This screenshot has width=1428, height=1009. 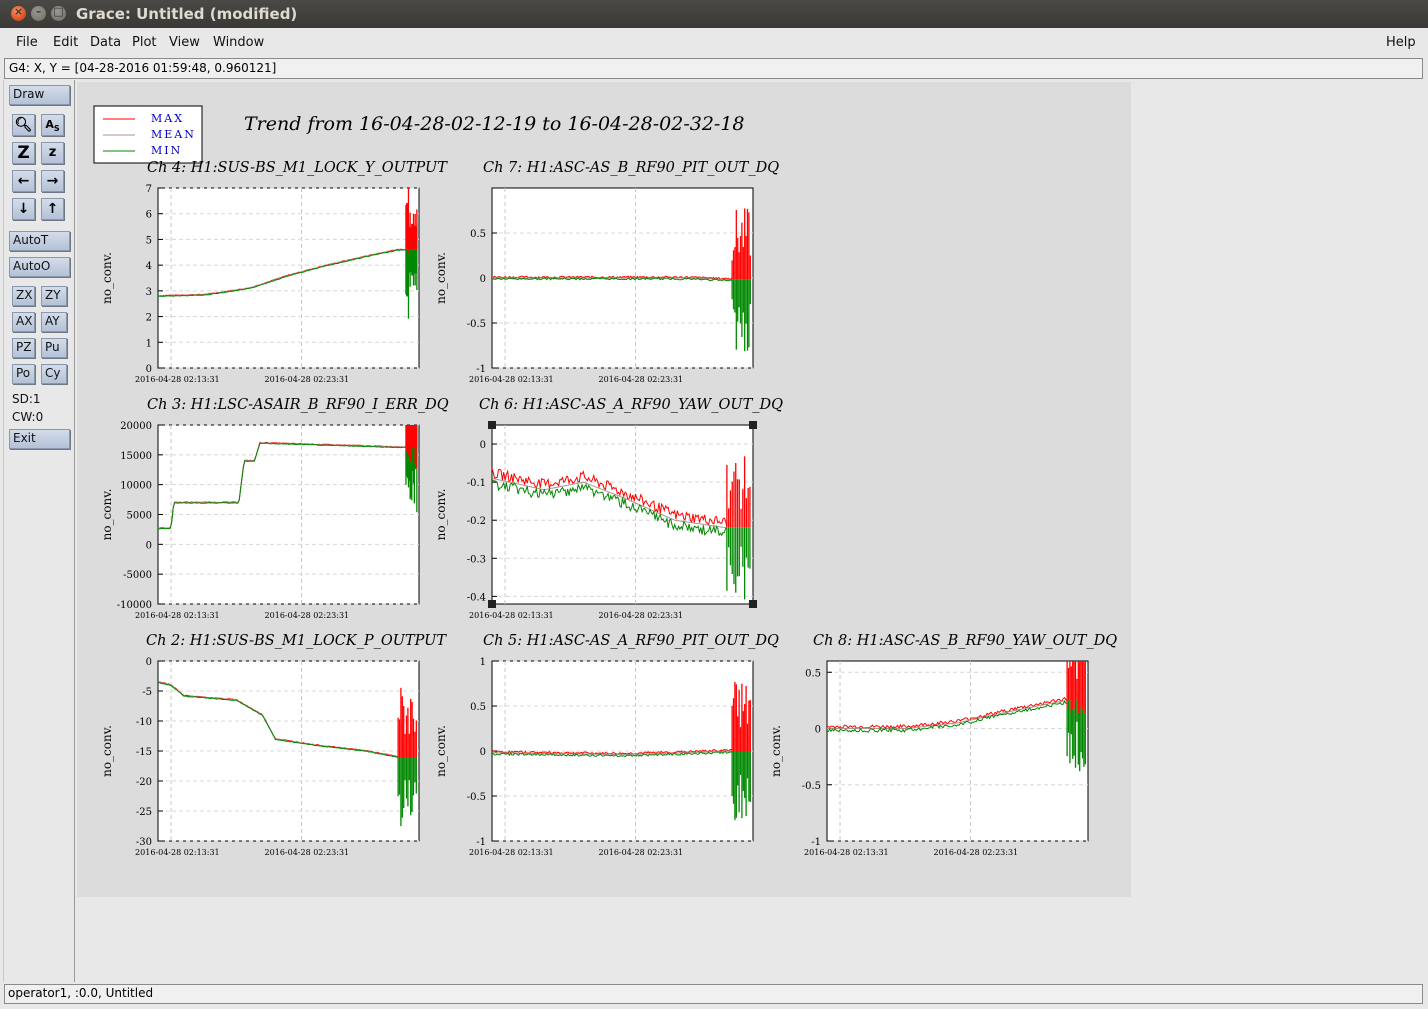 I want to click on ch7-x-tick-label: 2016-04-28 02:23:31, so click(x=641, y=379).